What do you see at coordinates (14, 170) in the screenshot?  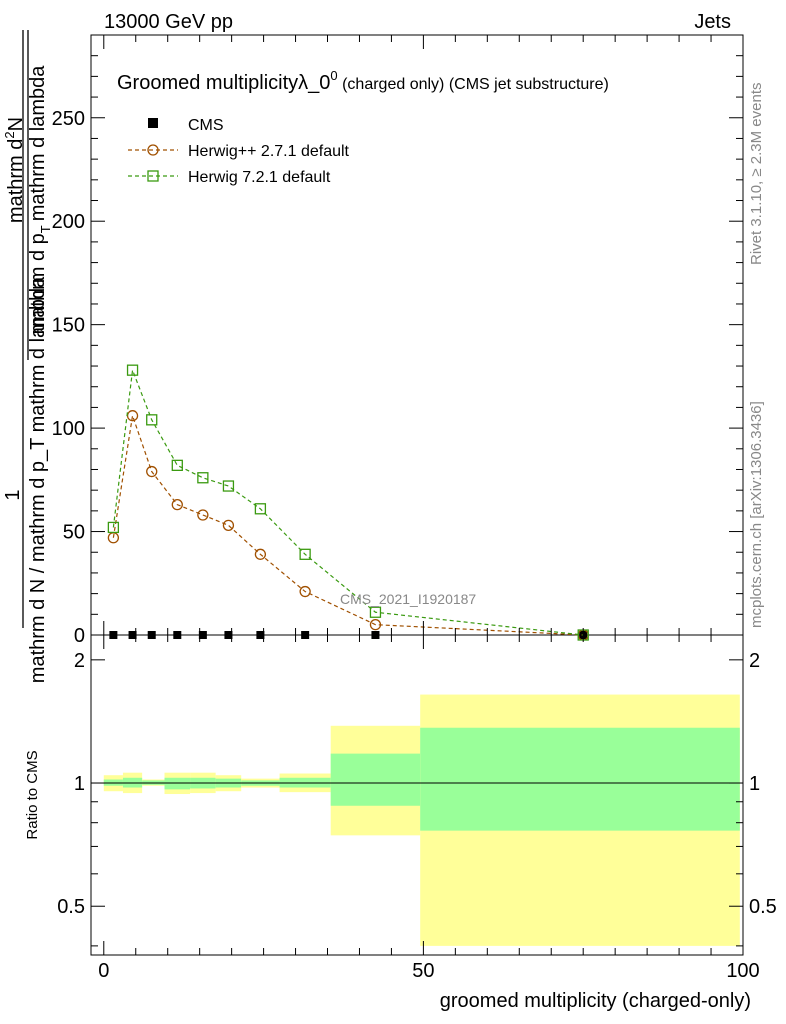 I see `ylabel-top-part: mathrm d2N` at bounding box center [14, 170].